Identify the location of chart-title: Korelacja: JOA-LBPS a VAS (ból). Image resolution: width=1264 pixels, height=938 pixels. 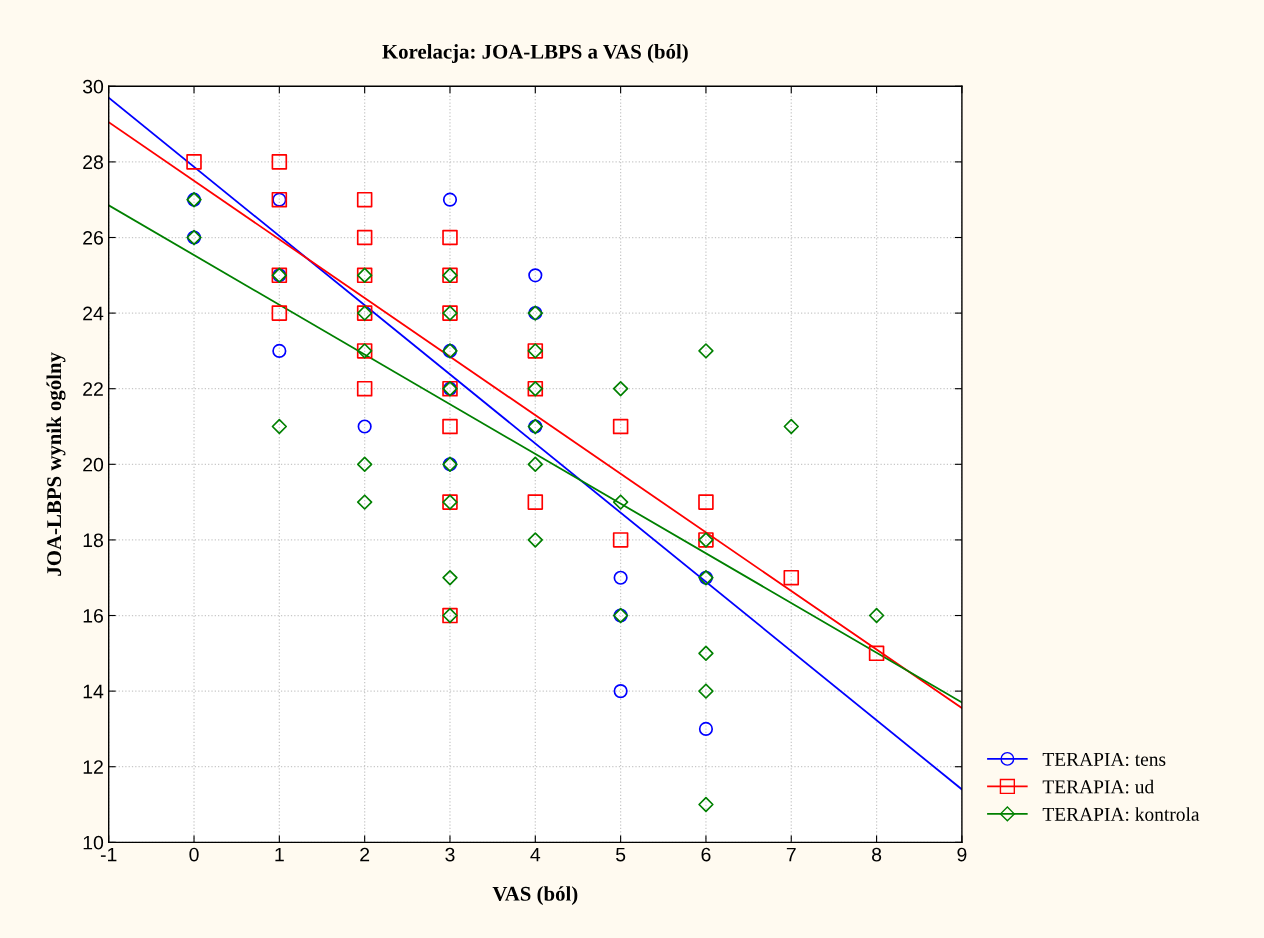
(535, 53).